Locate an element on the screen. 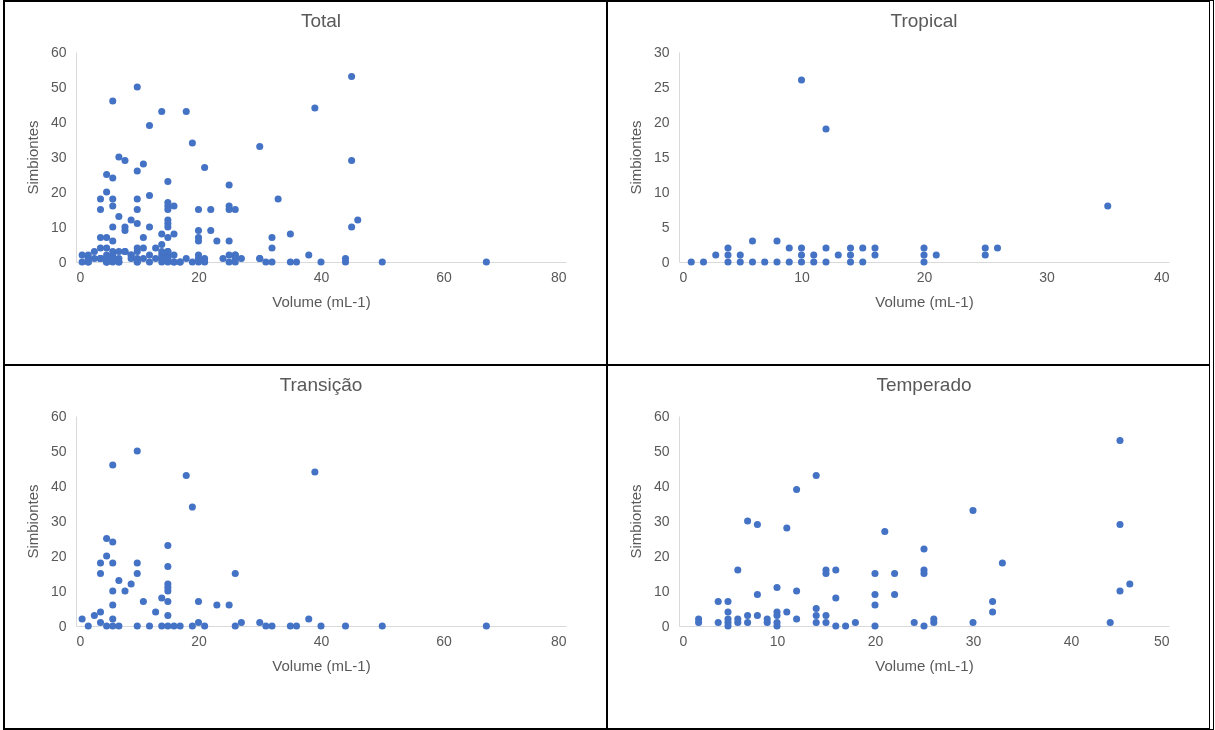 The width and height of the screenshot is (1215, 730). y-tick-label: 15 is located at coordinates (661, 156).